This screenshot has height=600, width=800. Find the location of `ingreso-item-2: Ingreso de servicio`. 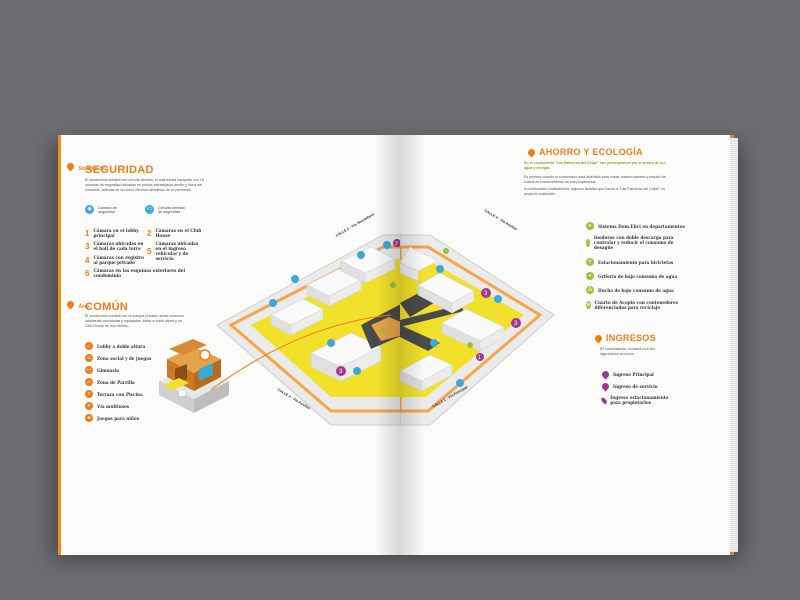

ingreso-item-2: Ingreso de servicio is located at coordinates (629, 386).